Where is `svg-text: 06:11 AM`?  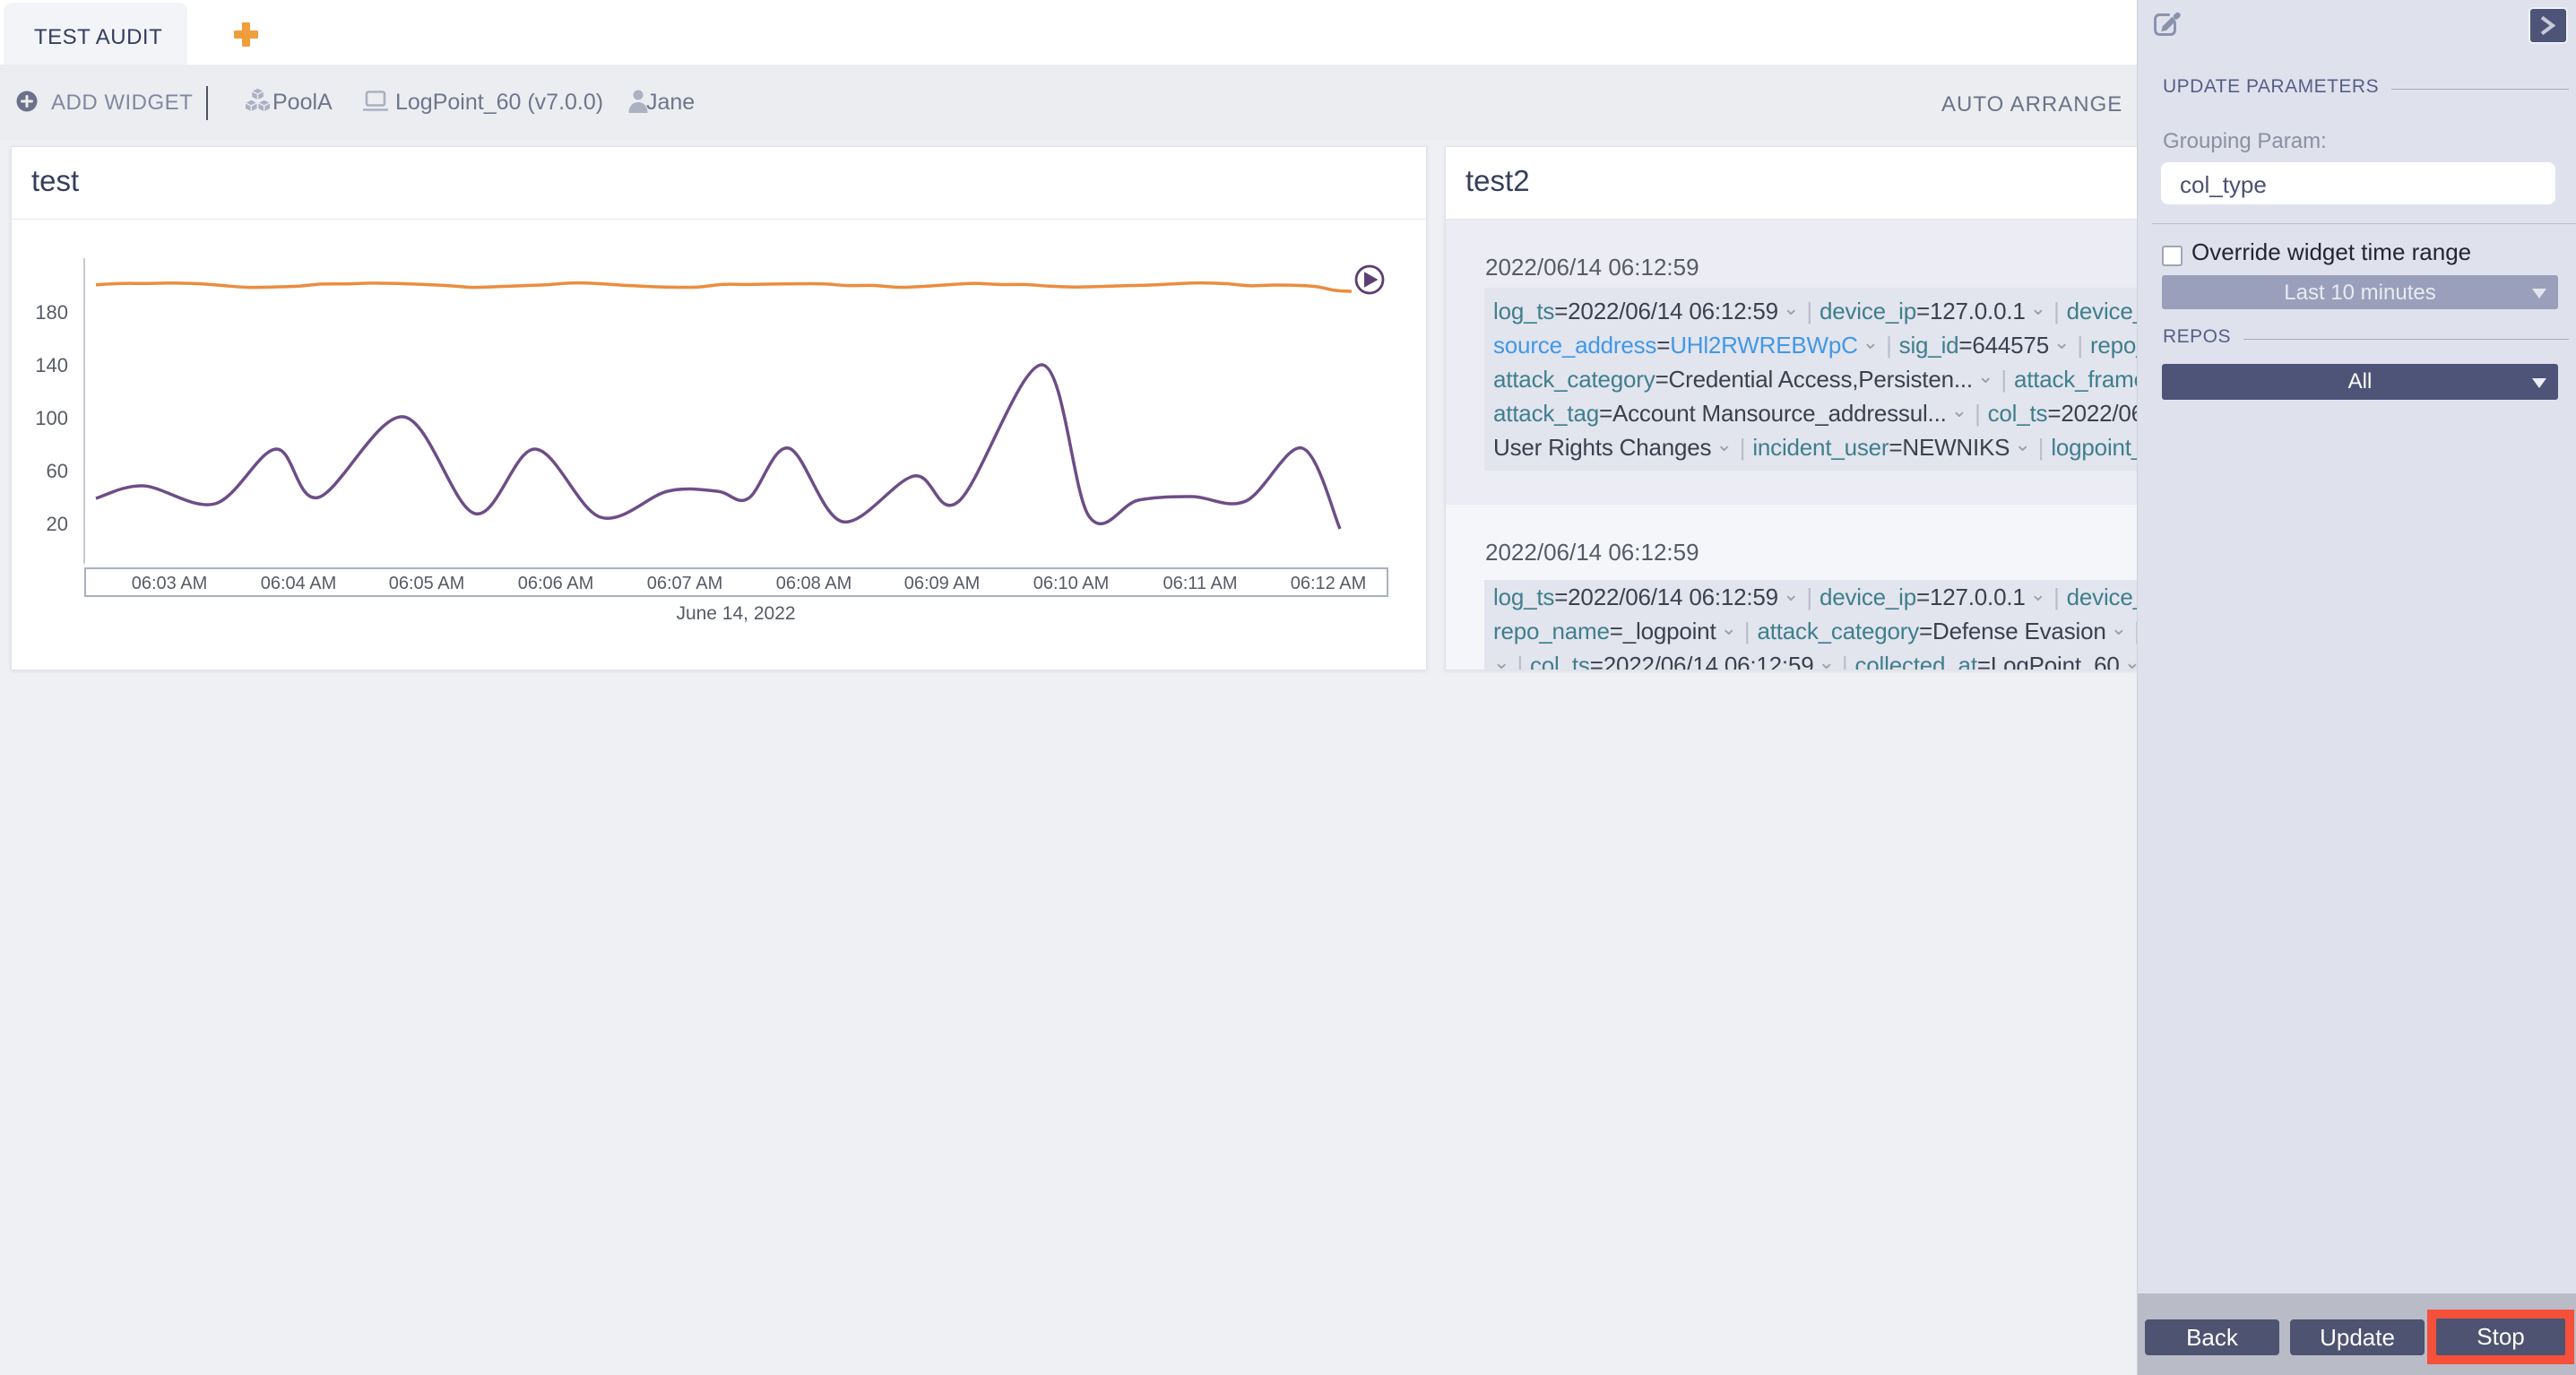
svg-text: 06:11 AM is located at coordinates (1200, 583).